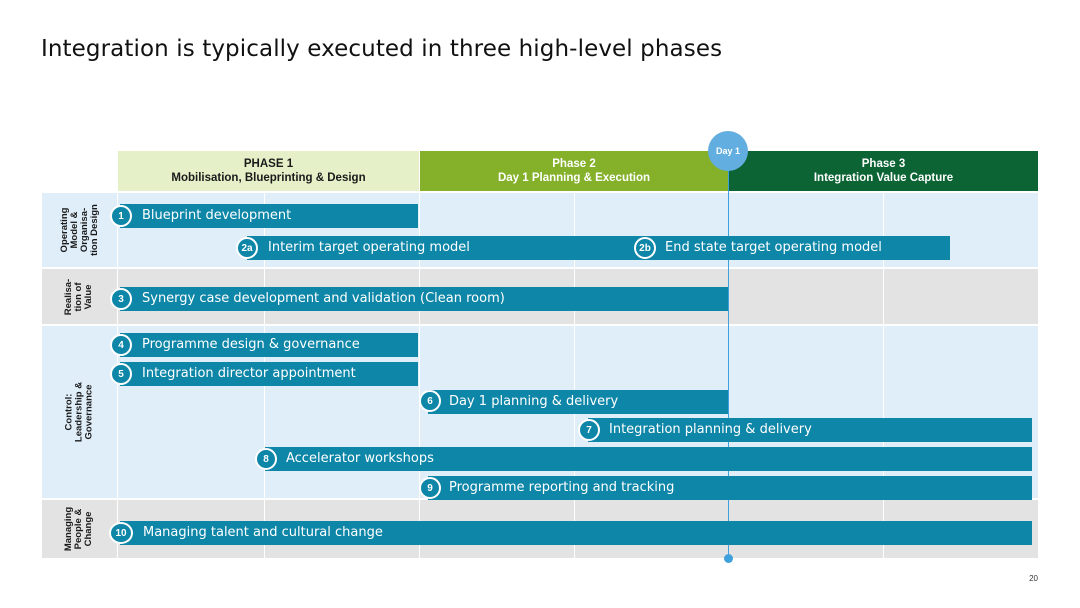 This screenshot has width=1080, height=608. Describe the element at coordinates (121, 374) in the screenshot. I see `task-badge: 5` at that location.